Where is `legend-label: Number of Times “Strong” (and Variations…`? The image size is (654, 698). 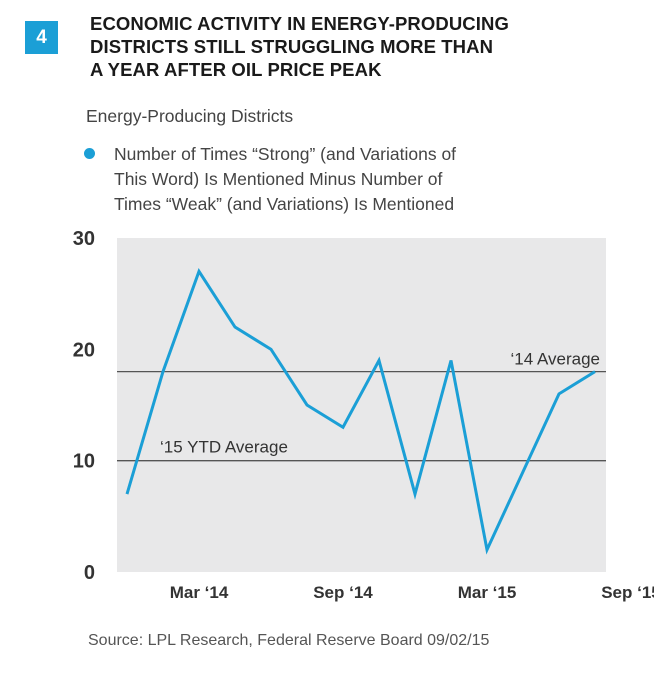 legend-label: Number of Times “Strong” (and Variations… is located at coordinates (329, 179).